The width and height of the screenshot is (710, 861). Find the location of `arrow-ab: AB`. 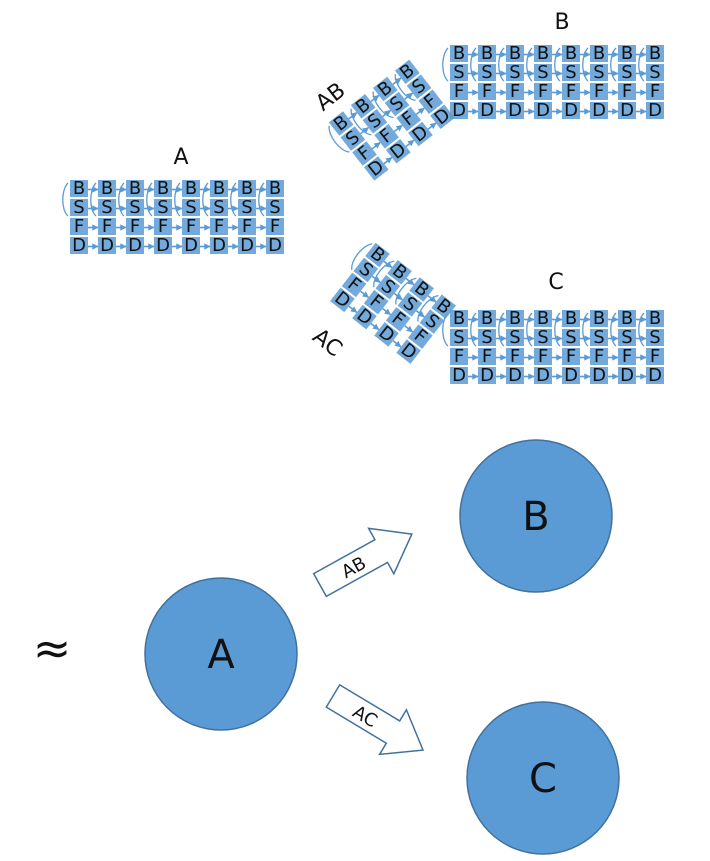

arrow-ab: AB is located at coordinates (365, 559).